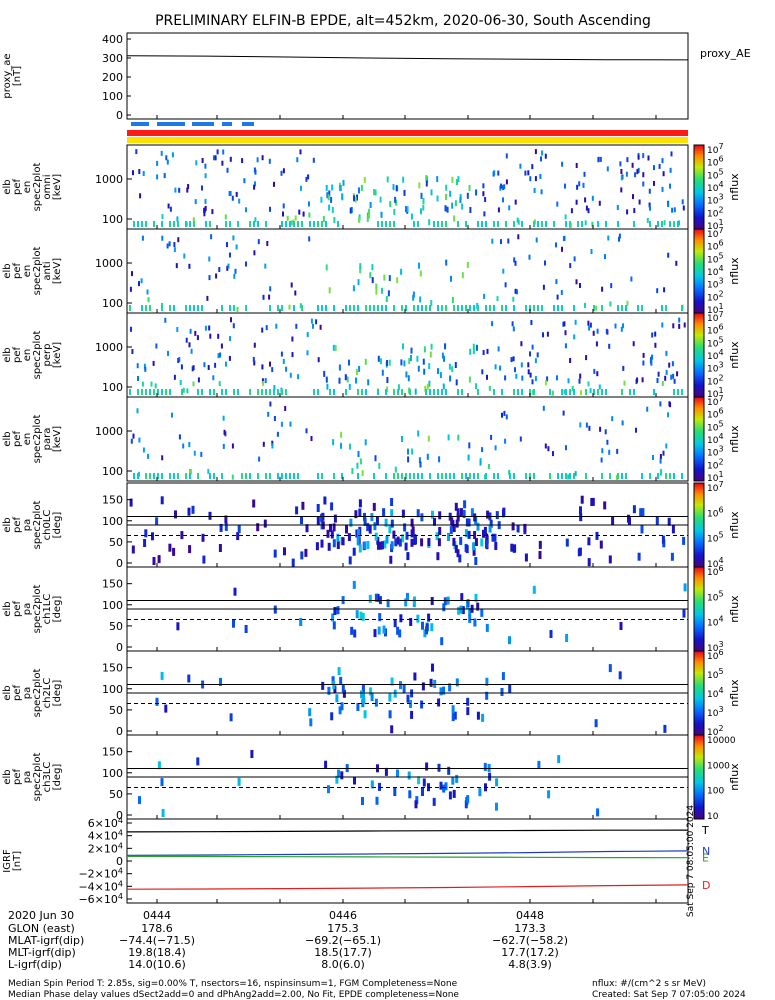 The image size is (775, 1000). I want to click on colorbar-tick-label: 10¹, so click(715, 309).